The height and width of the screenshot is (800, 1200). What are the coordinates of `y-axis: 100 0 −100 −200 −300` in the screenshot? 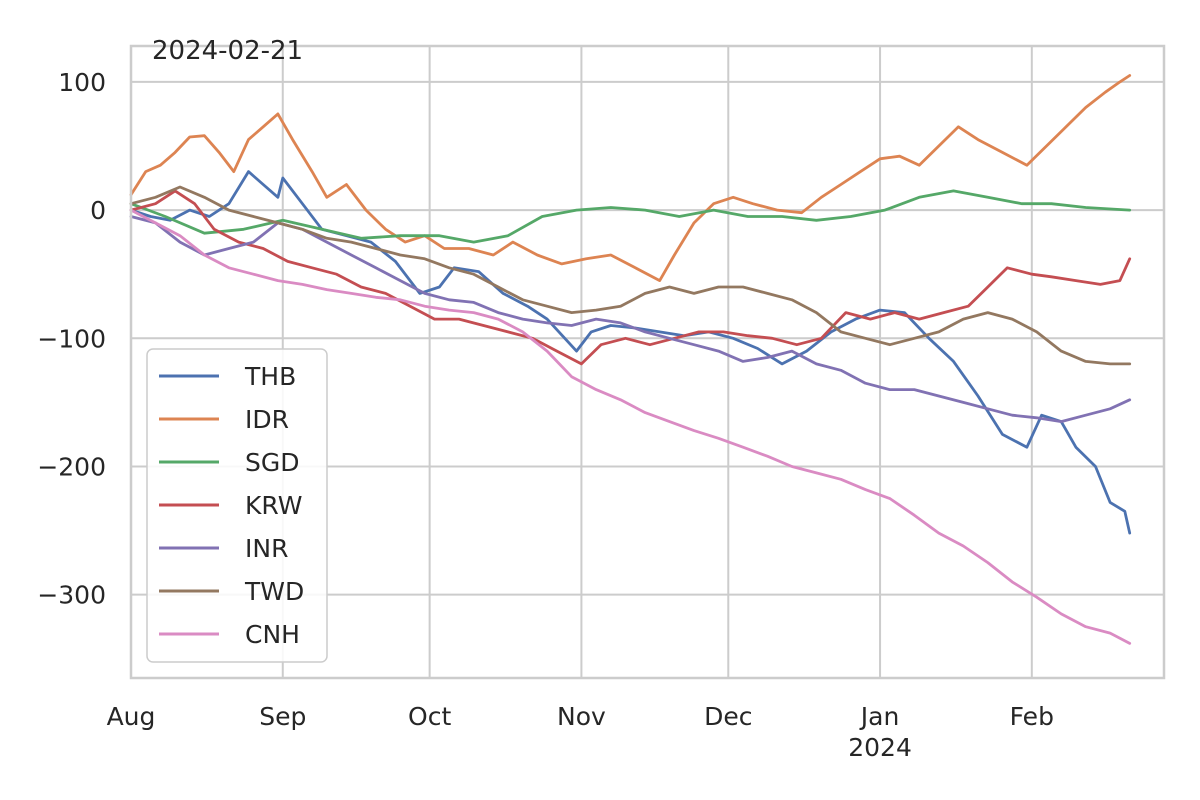 It's located at (71, 339).